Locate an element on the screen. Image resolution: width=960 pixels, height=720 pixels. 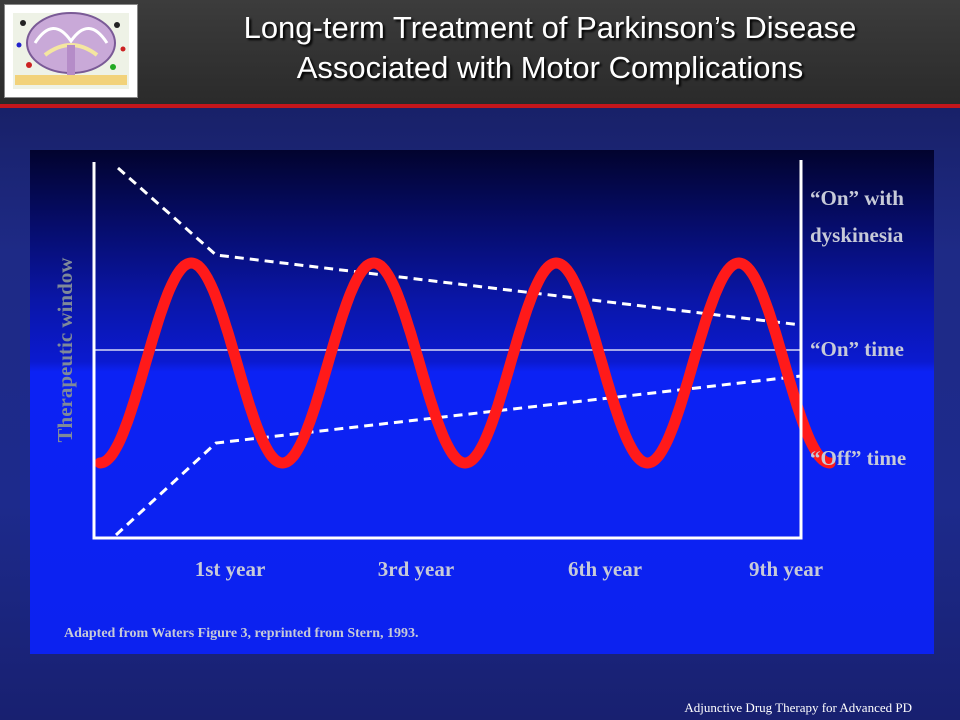
footer-text: Adjunctive Drug Therapy for Advanced PD is located at coordinates (798, 707).